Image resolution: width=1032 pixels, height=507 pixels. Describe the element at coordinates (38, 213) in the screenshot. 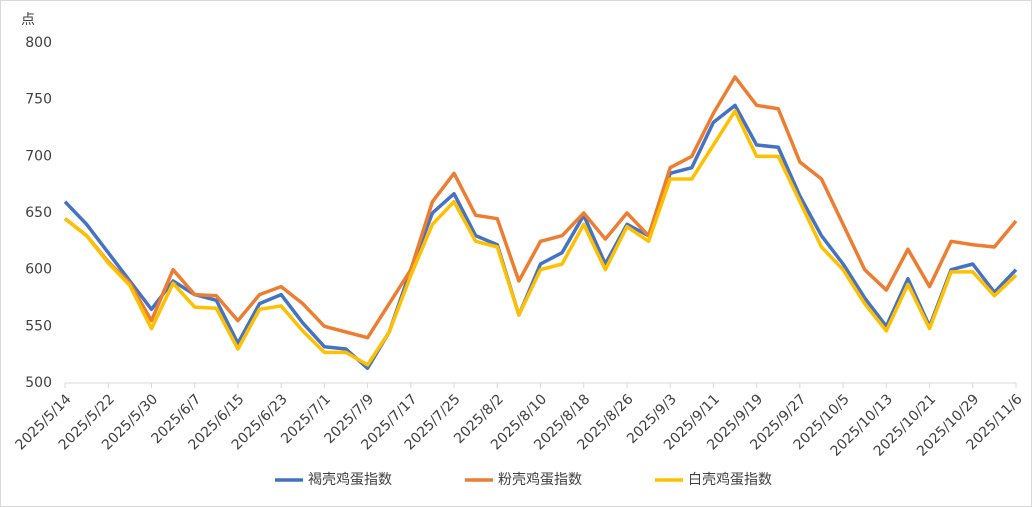

I see `y-tick-label: 650` at that location.